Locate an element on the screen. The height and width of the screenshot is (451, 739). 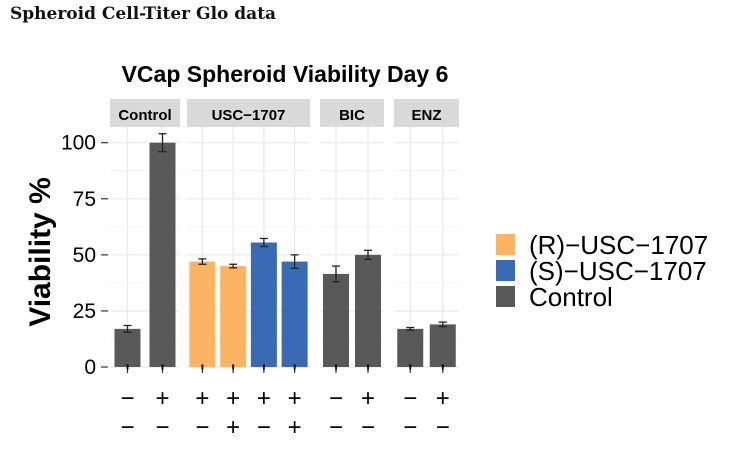
legend-label: Control is located at coordinates (571, 297).